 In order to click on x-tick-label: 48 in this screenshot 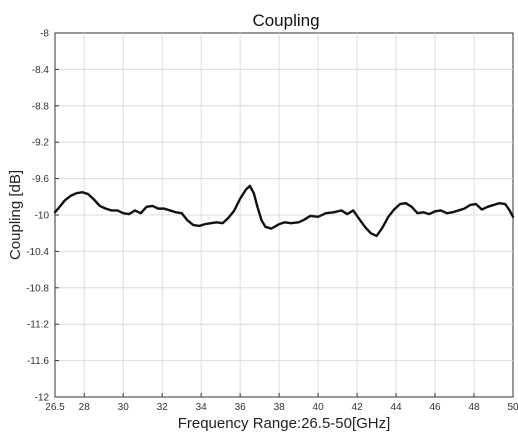, I will do `click(474, 407)`.